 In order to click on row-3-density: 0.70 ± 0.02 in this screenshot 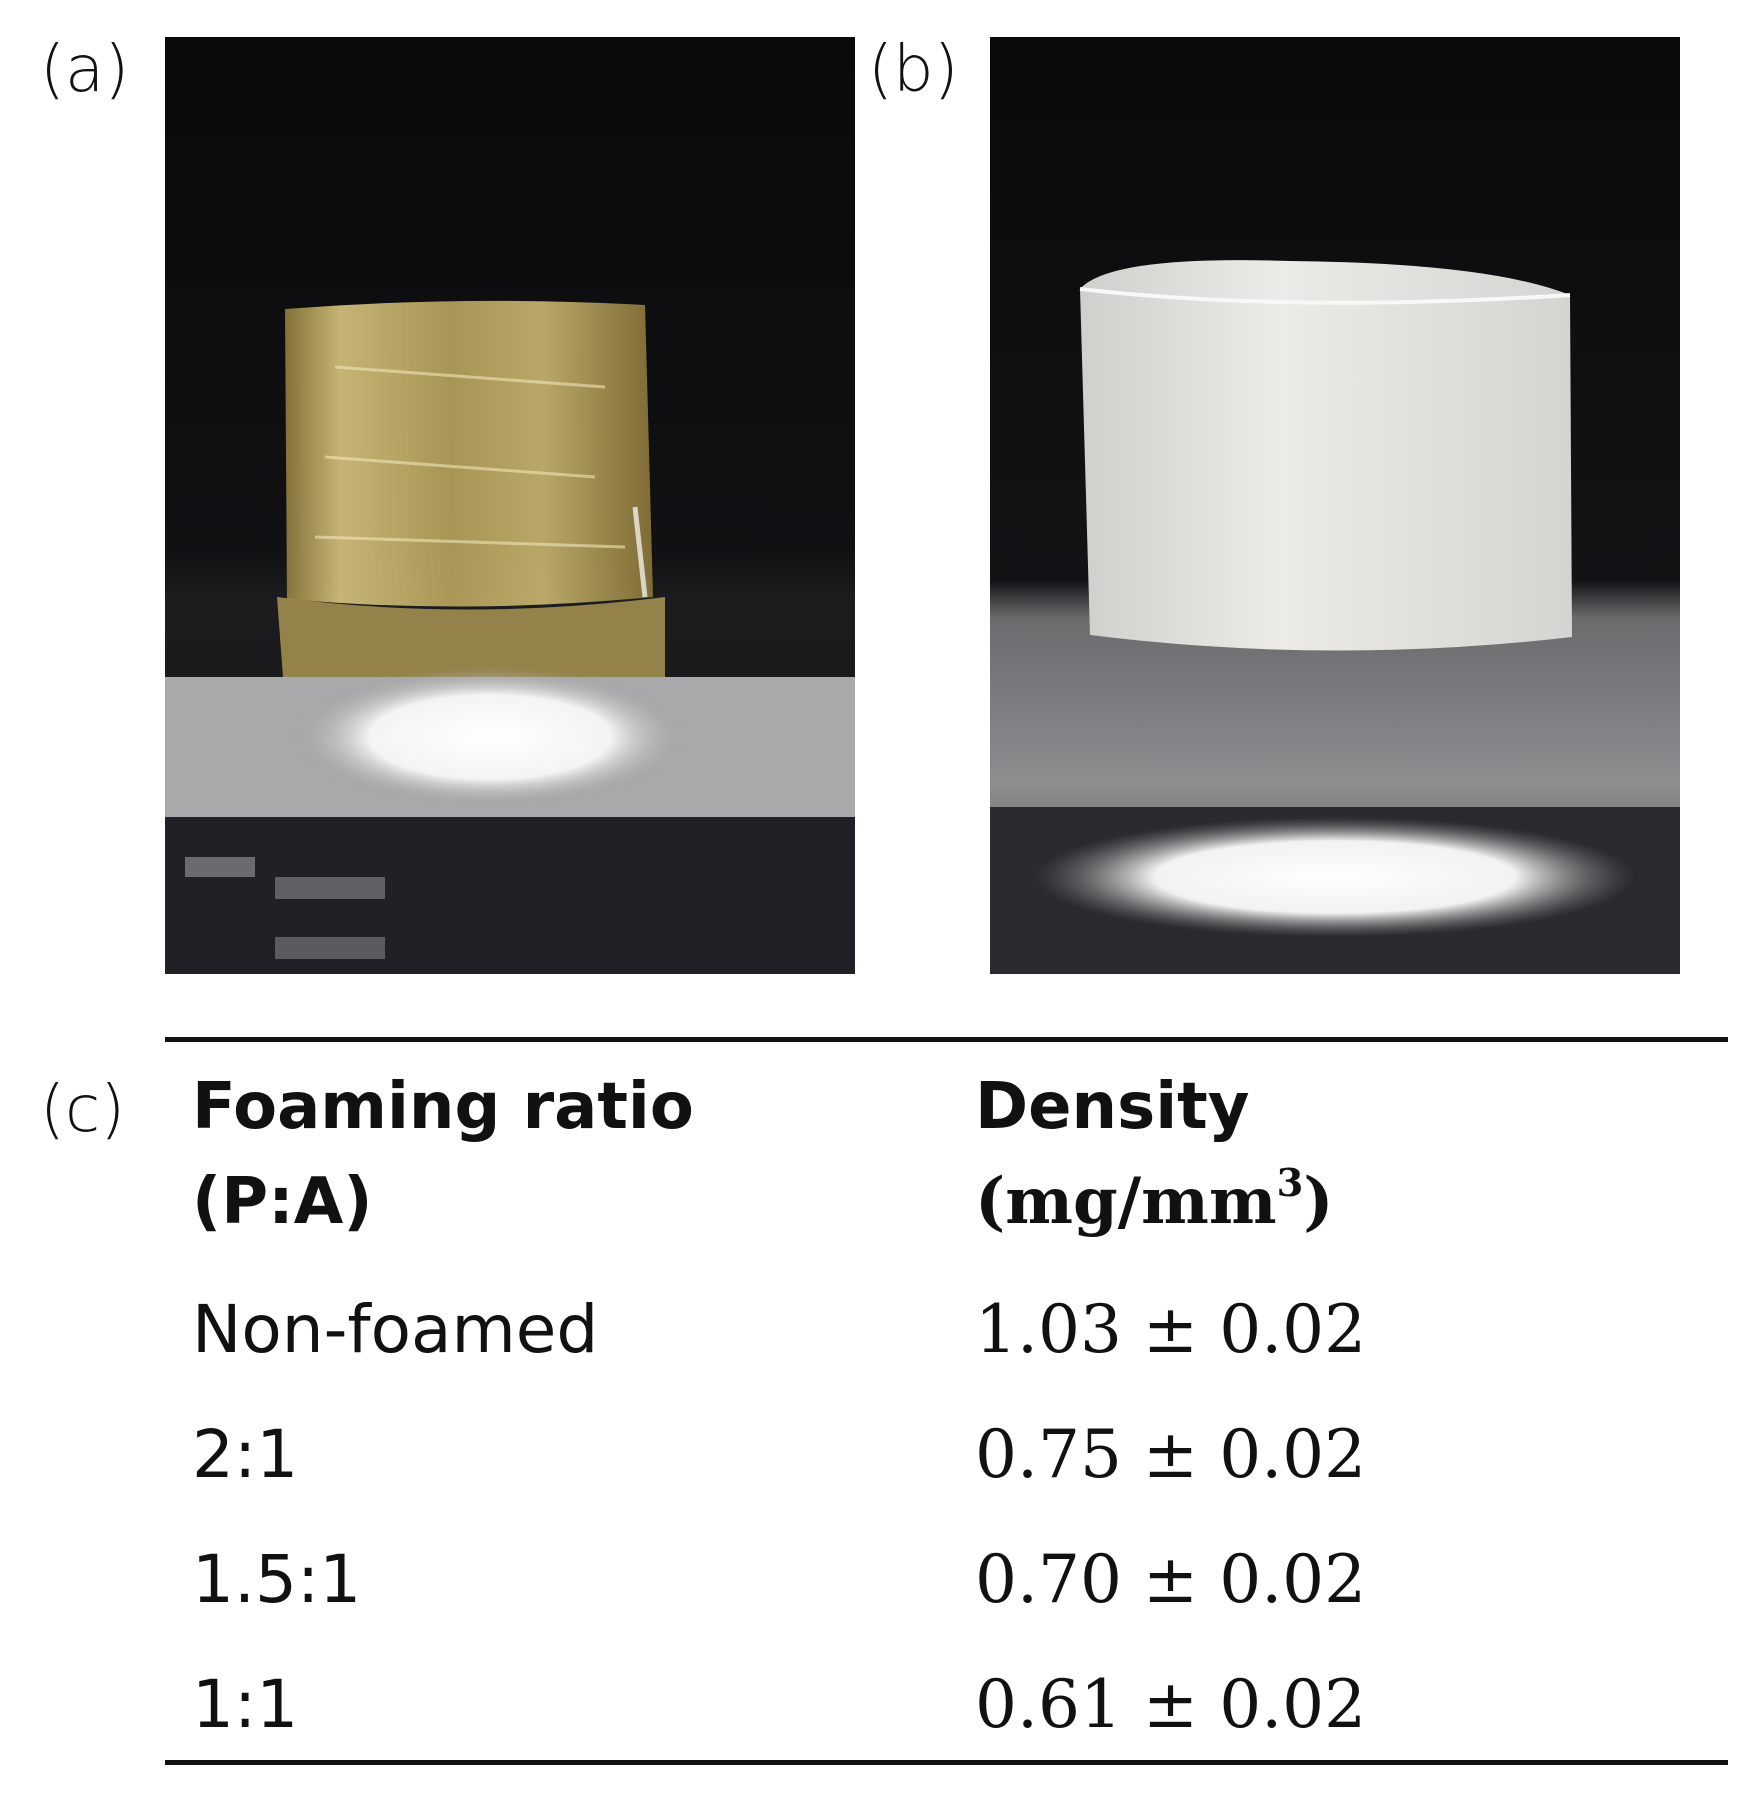, I will do `click(1171, 1579)`.